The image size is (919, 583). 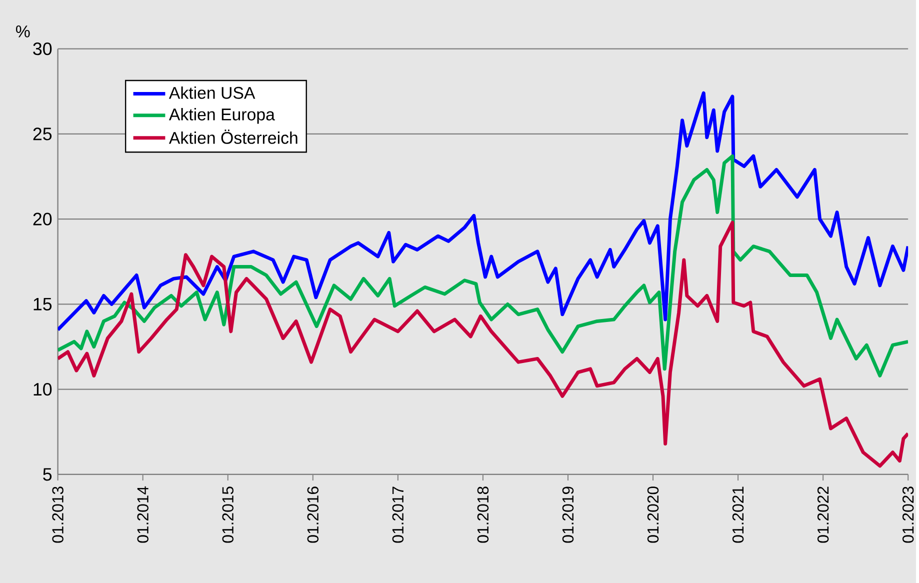 What do you see at coordinates (47, 474) in the screenshot?
I see `y-tick-label: 5` at bounding box center [47, 474].